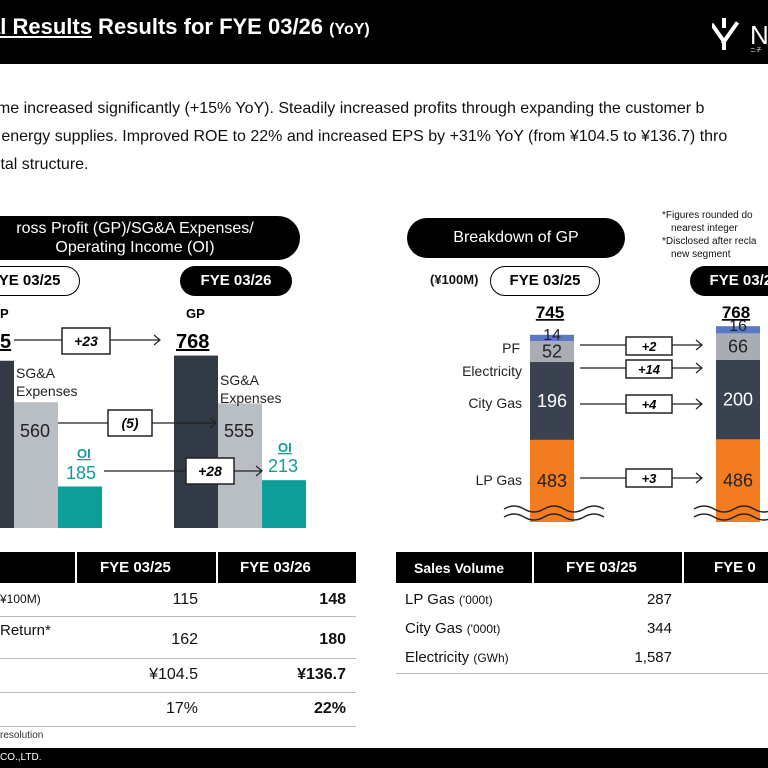 This screenshot has width=768, height=768. Describe the element at coordinates (736, 312) in the screenshot. I see `gp-total-curr: 768` at that location.